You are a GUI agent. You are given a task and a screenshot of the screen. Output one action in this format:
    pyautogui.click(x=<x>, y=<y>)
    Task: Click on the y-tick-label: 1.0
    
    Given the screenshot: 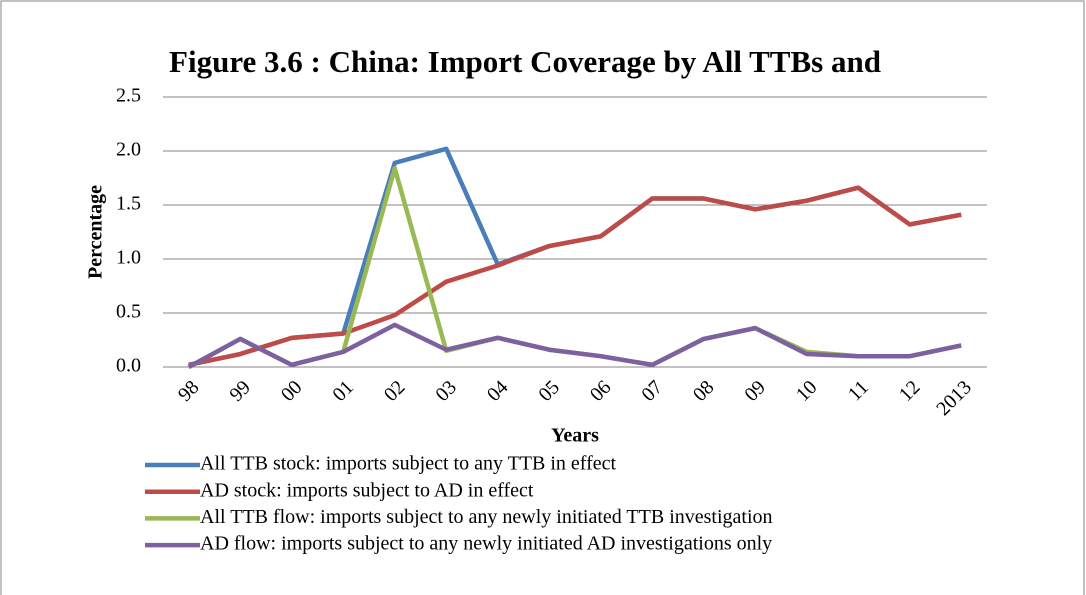 What is the action you would take?
    pyautogui.click(x=128, y=258)
    